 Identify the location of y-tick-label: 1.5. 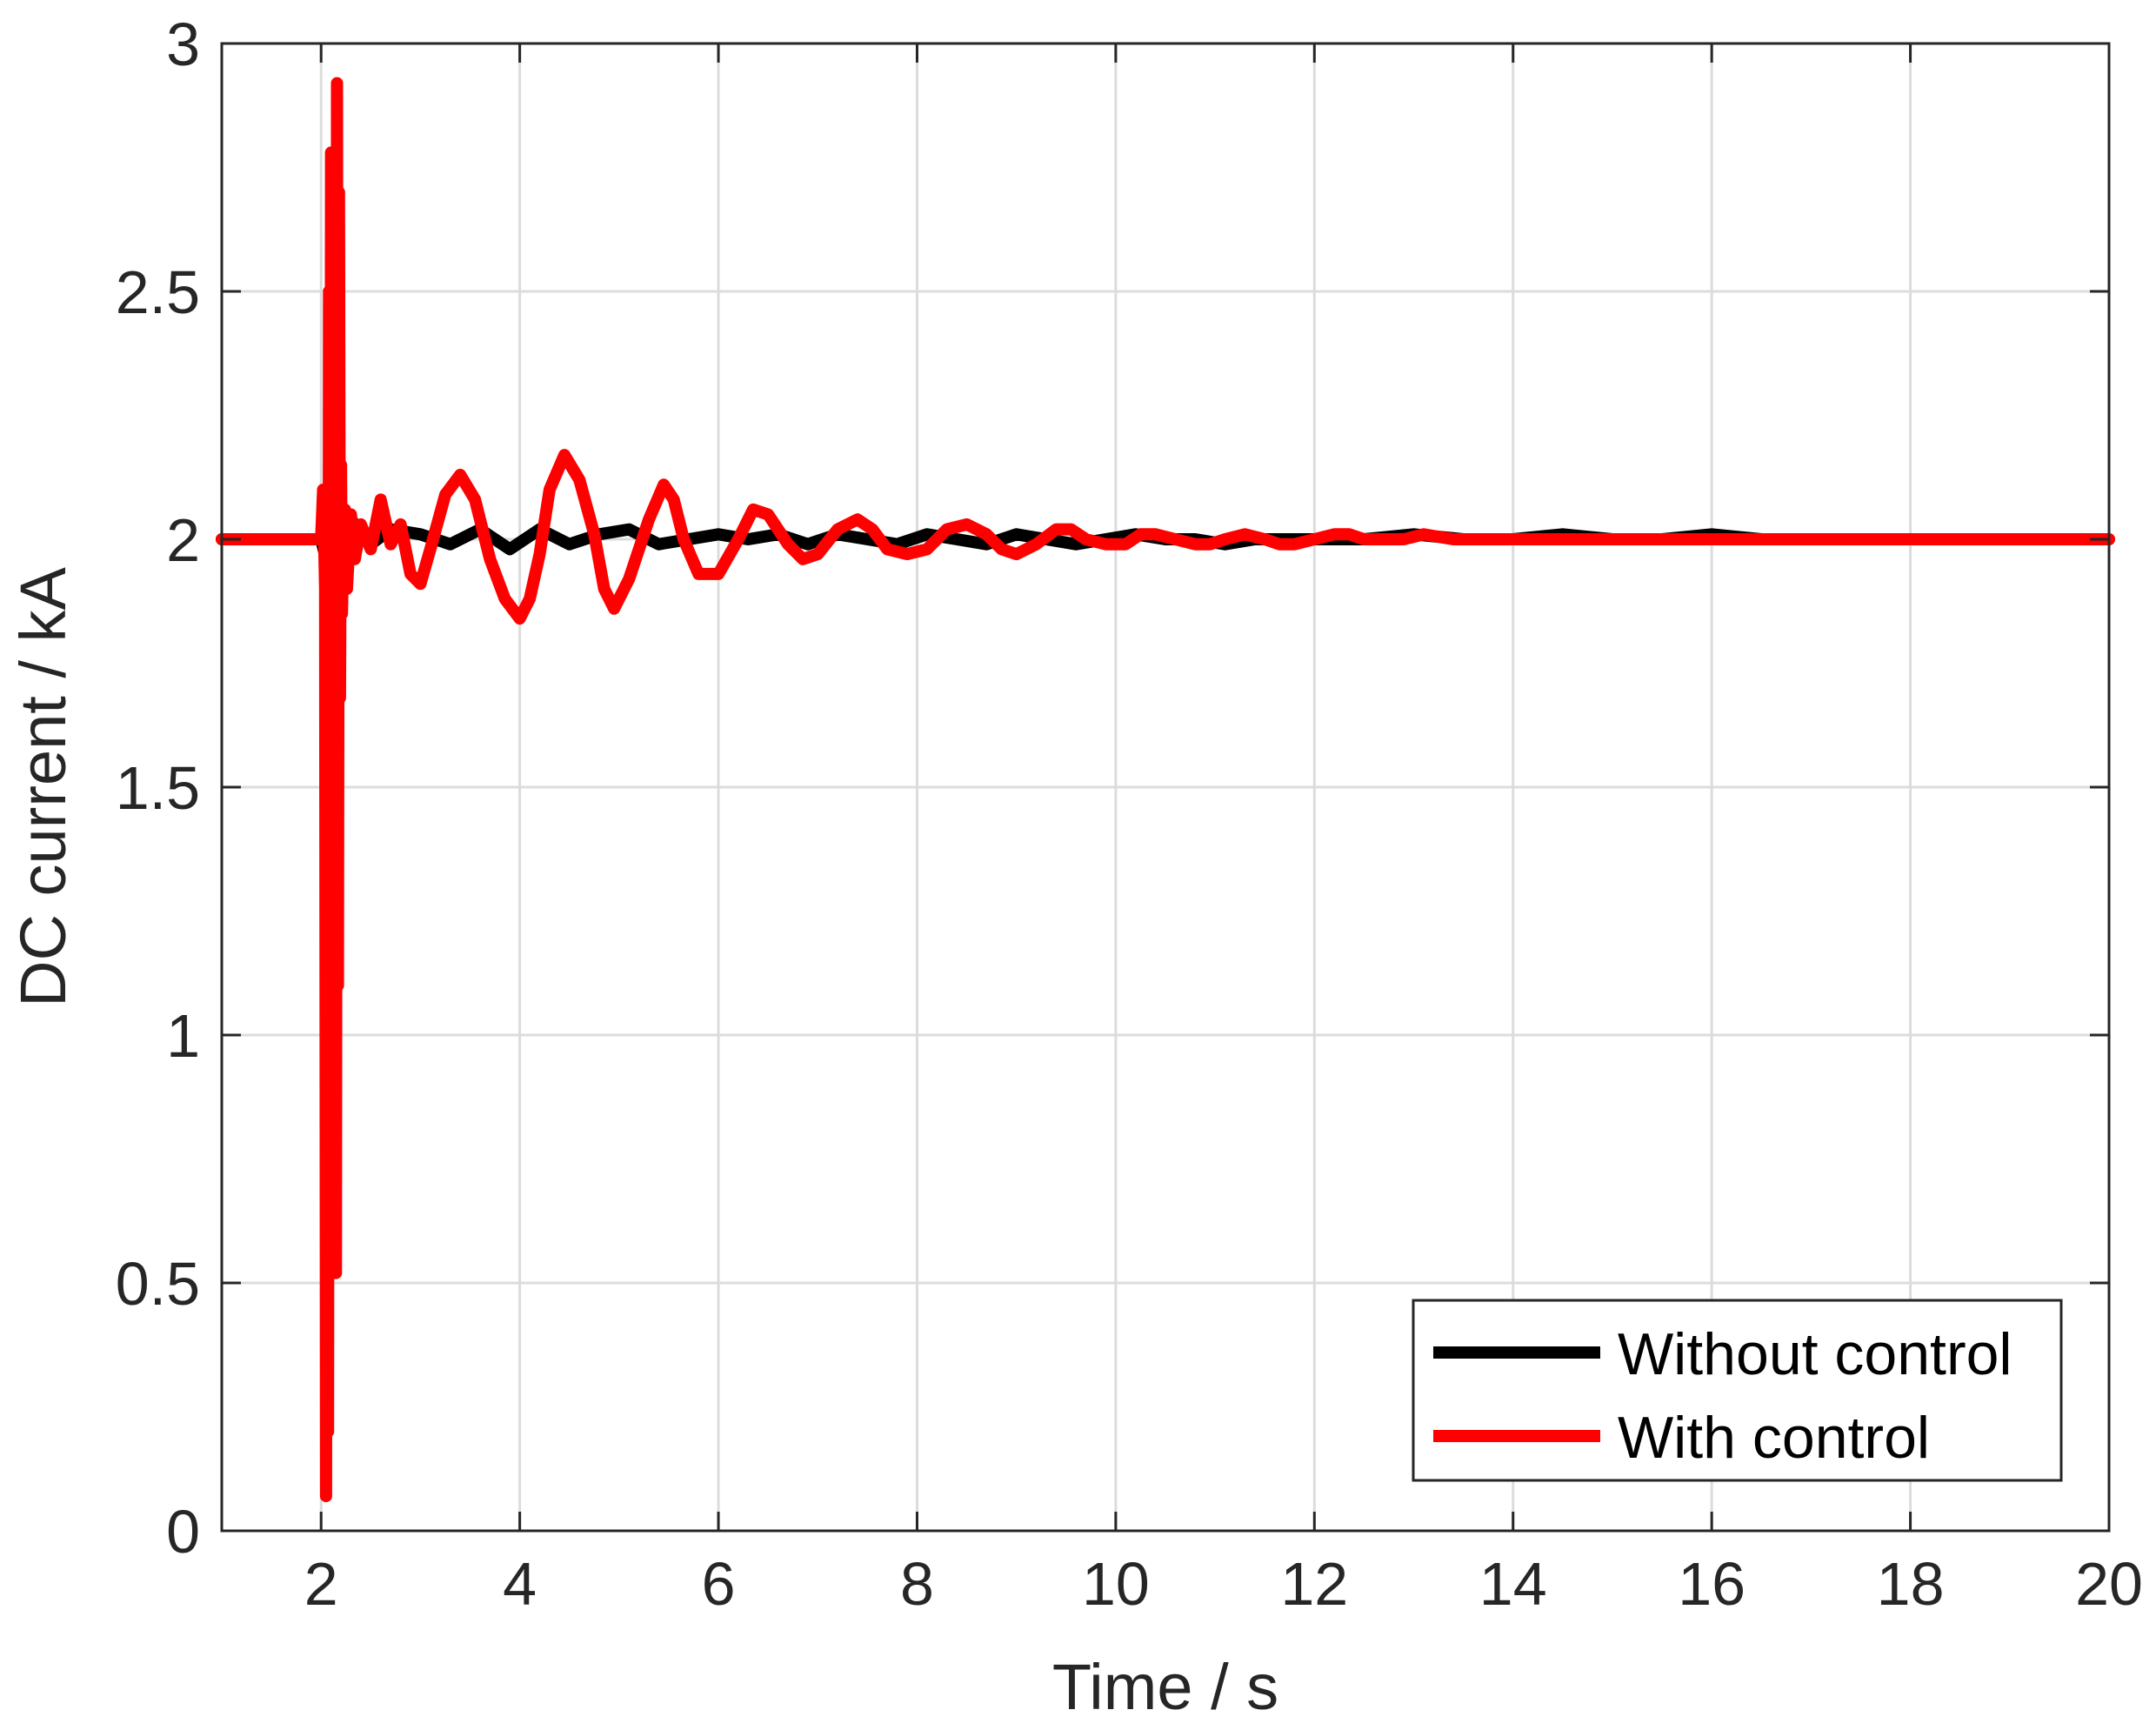
(158, 788).